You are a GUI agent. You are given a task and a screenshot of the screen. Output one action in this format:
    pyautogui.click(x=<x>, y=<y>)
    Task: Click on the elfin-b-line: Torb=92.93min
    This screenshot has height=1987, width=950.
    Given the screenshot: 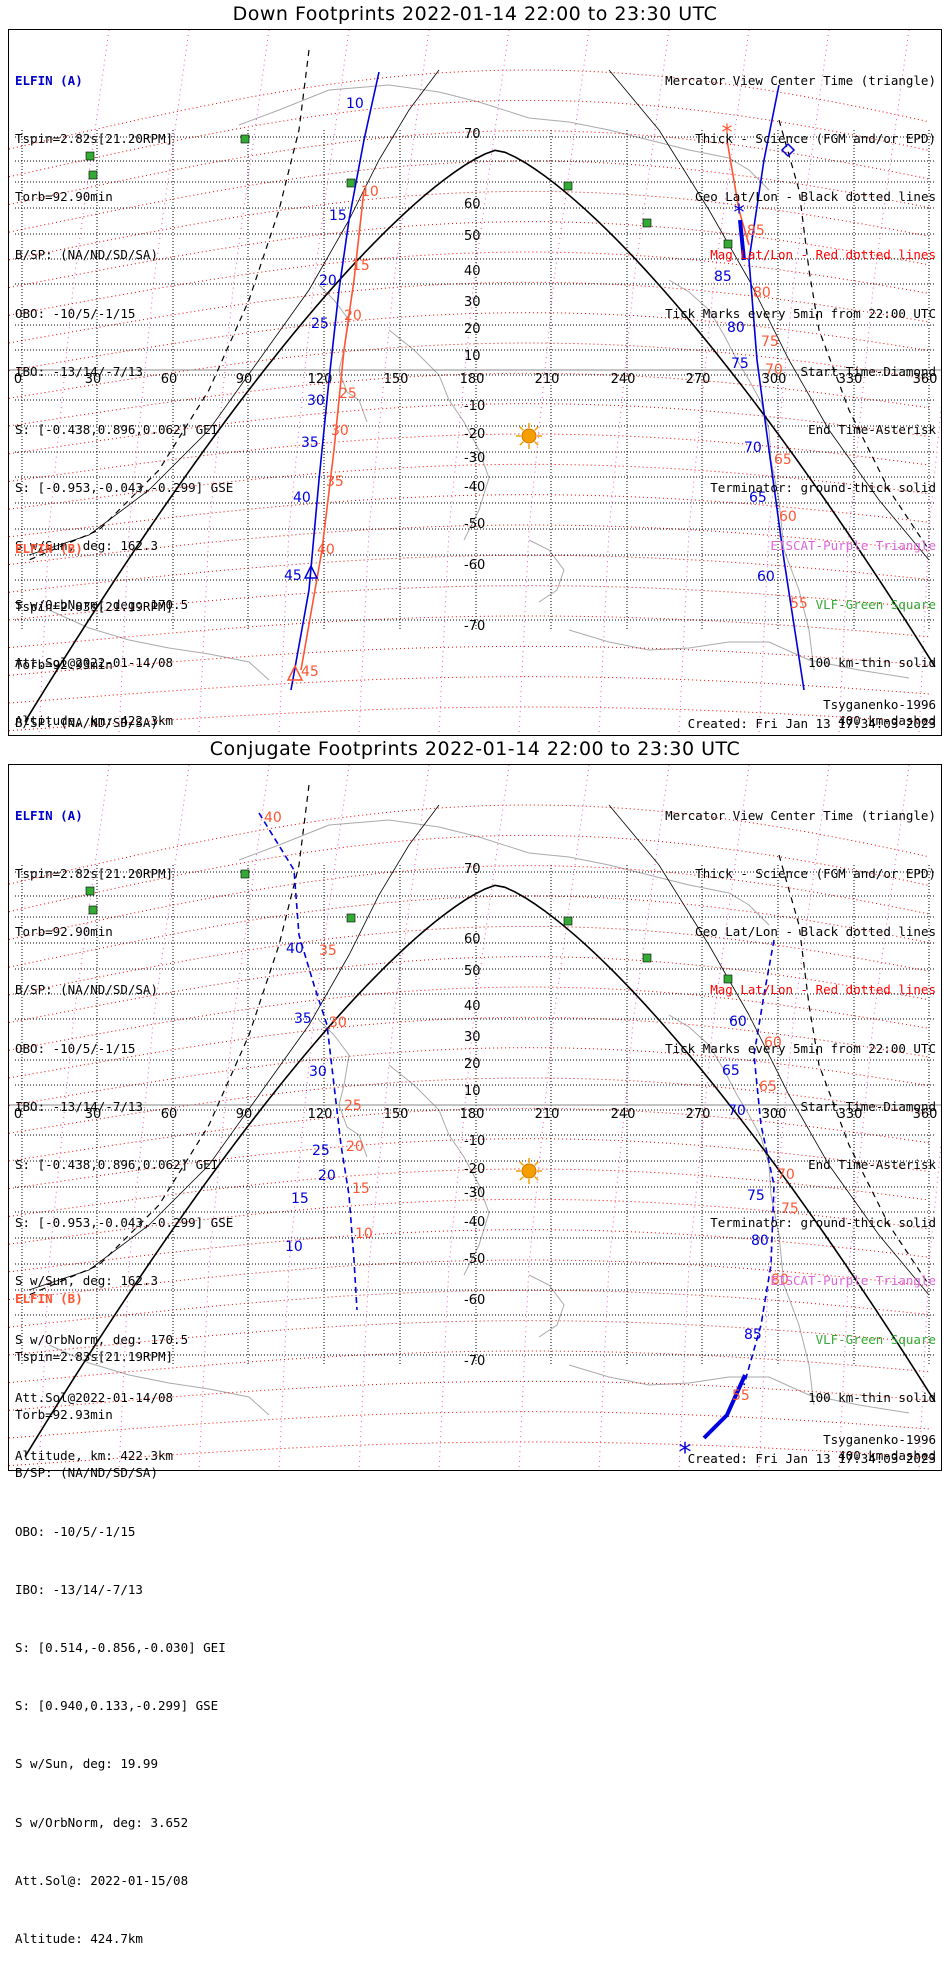 What is the action you would take?
    pyautogui.click(x=64, y=665)
    